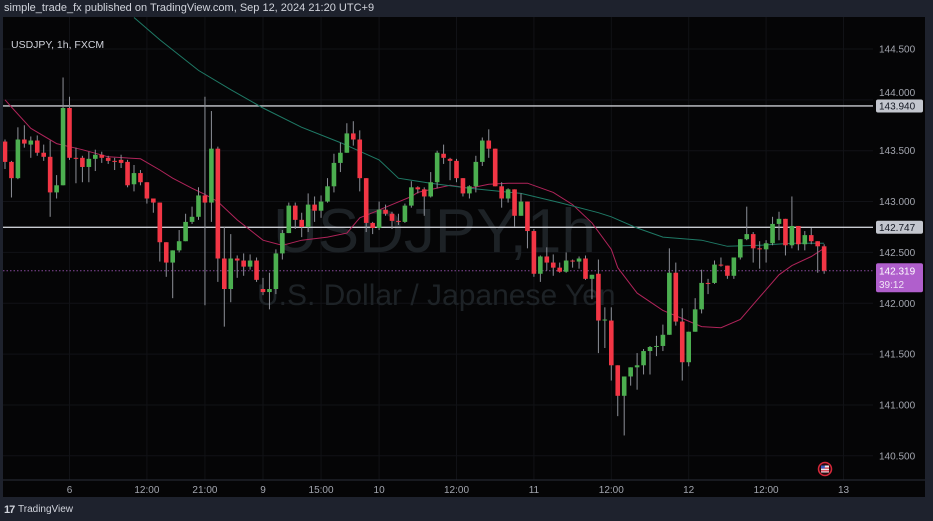 This screenshot has width=933, height=521. What do you see at coordinates (897, 405) in the screenshot?
I see `price-tick-label: 141.000` at bounding box center [897, 405].